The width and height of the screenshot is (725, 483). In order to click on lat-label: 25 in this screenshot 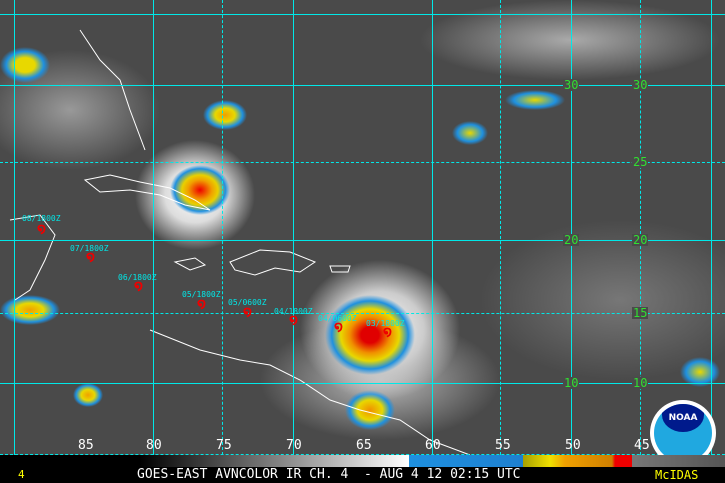, I will do `click(640, 162)`.